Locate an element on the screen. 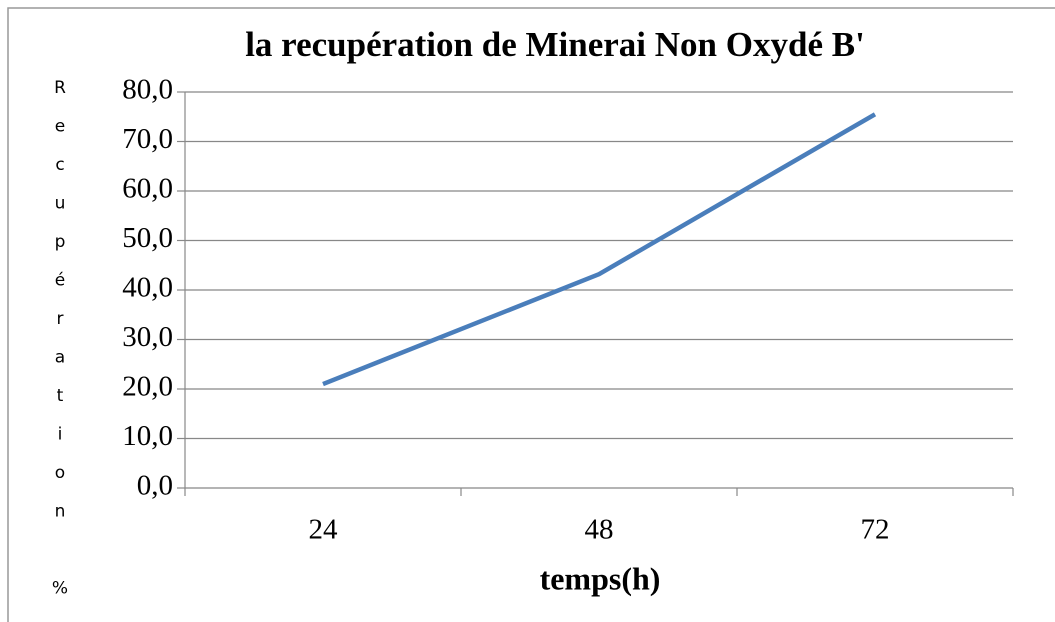  y-tick-label: 0,0 is located at coordinates (155, 486).